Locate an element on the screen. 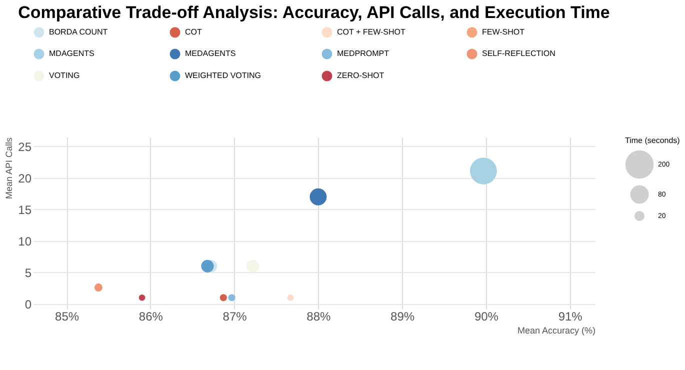  legend-label: COT is located at coordinates (193, 31).